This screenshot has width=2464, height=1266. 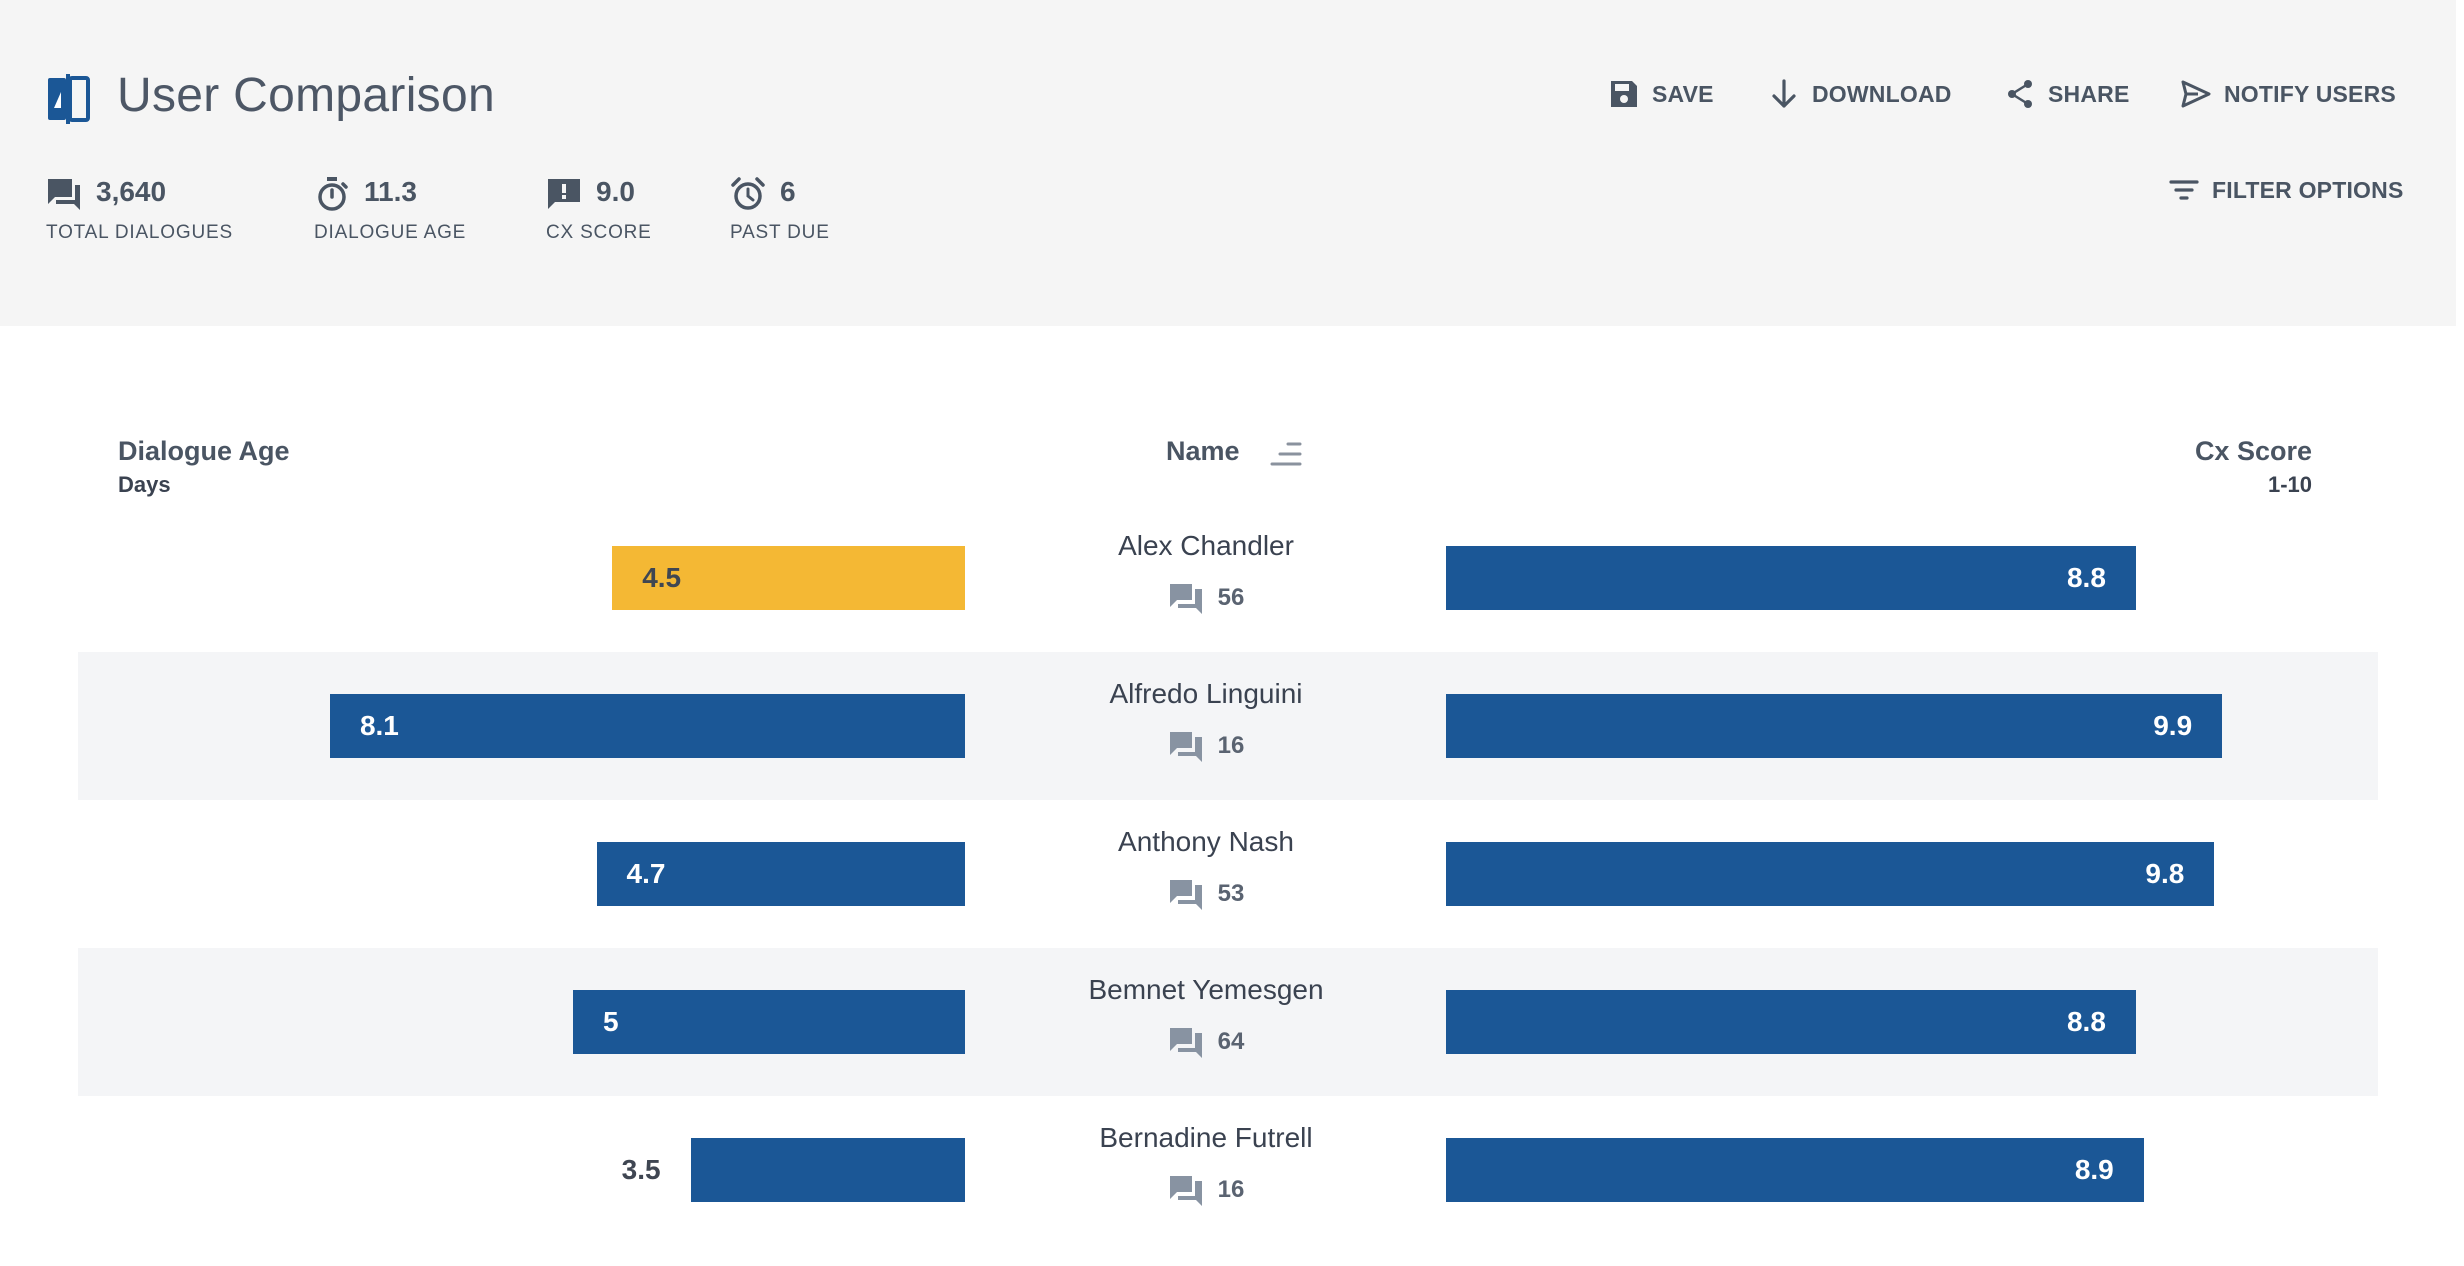 I want to click on page-title: User Comparison, so click(x=306, y=95).